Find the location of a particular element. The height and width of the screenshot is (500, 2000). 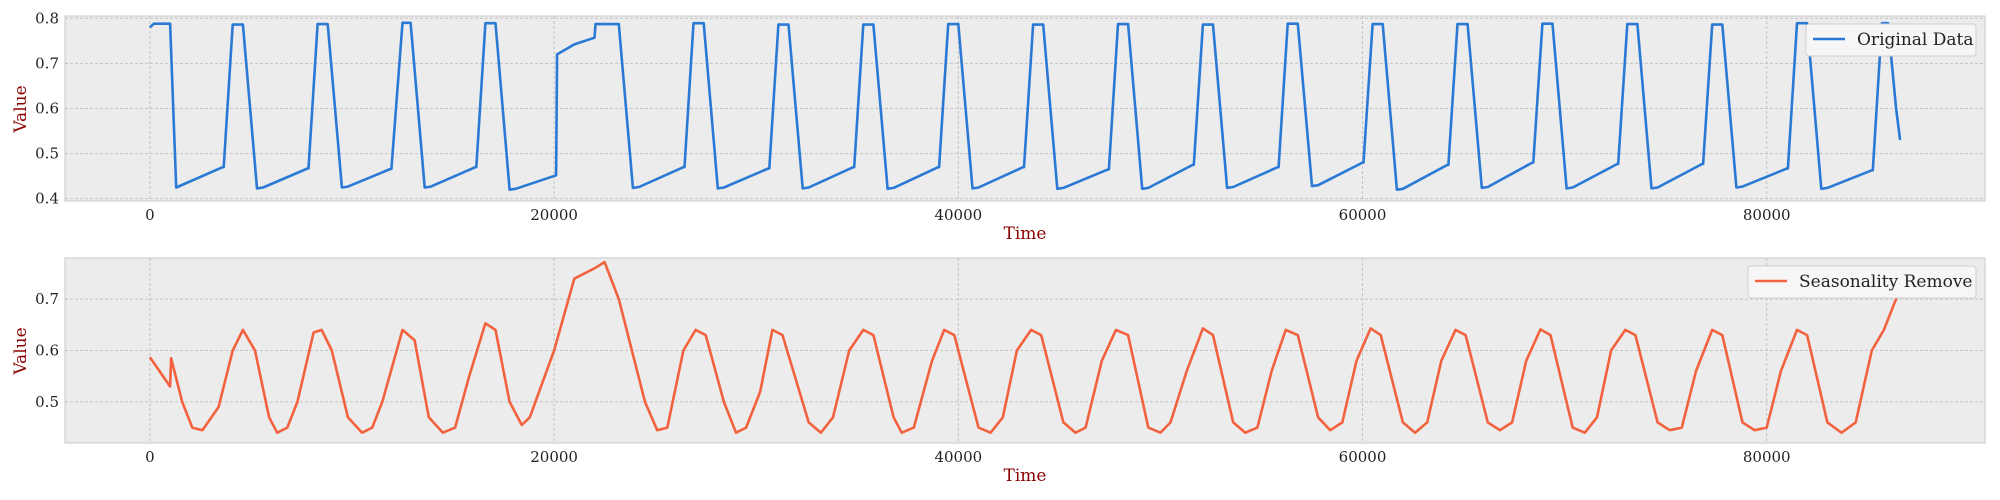

x-ticks-original: 0 20000 40000 60000 80000 is located at coordinates (967, 215).